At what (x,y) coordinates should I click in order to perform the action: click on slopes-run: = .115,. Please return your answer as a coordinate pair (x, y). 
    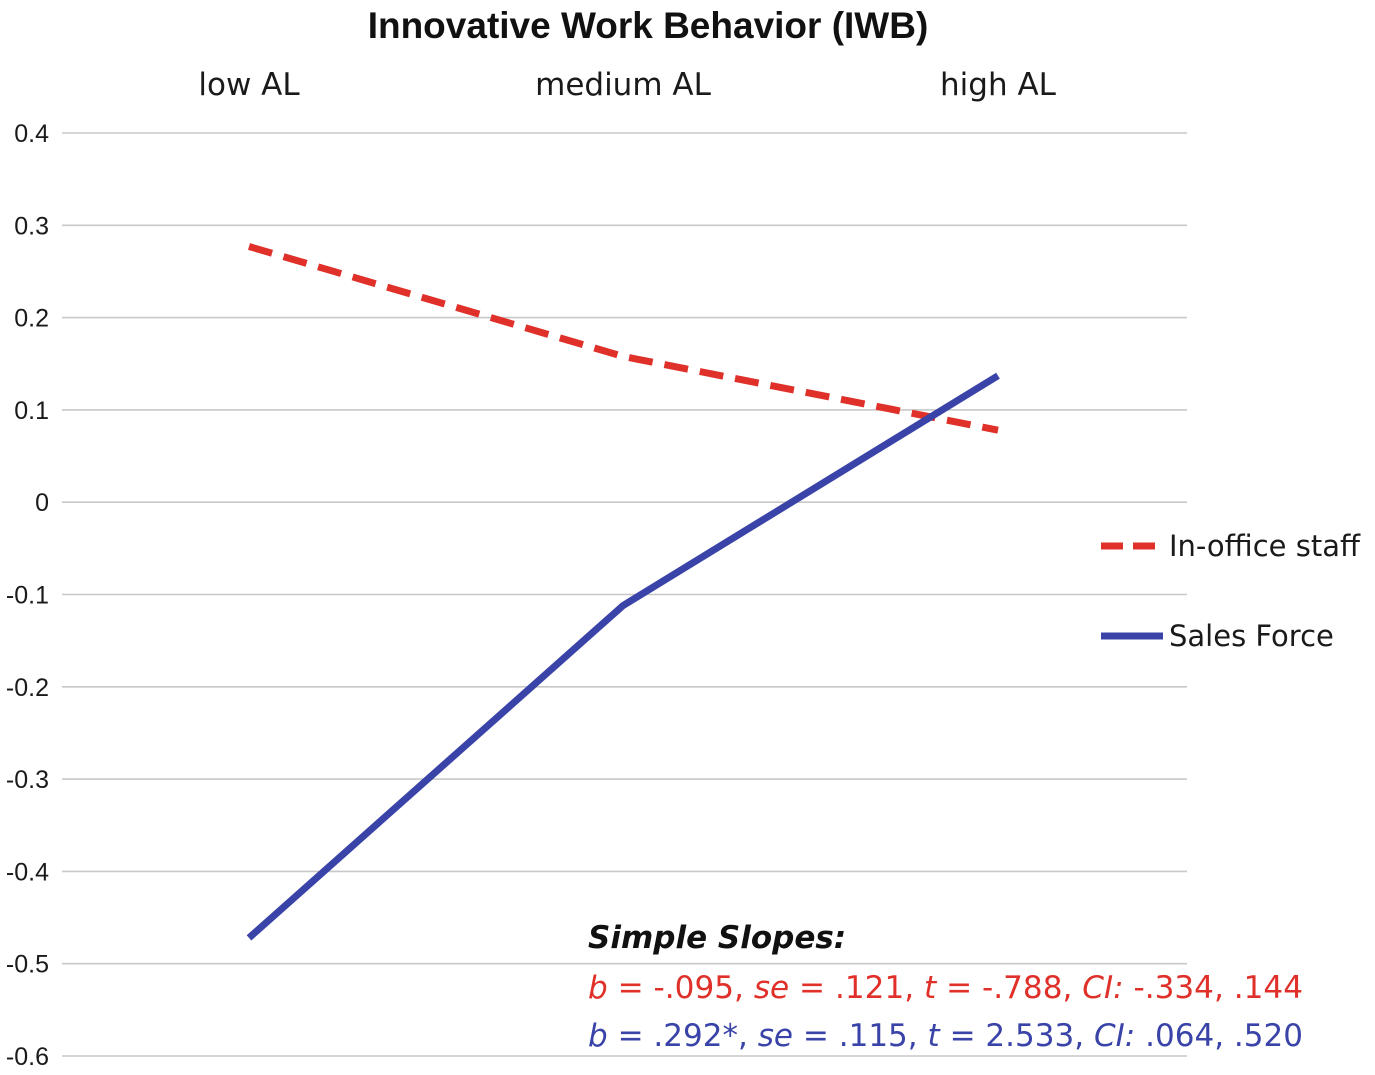
    Looking at the image, I should click on (860, 1036).